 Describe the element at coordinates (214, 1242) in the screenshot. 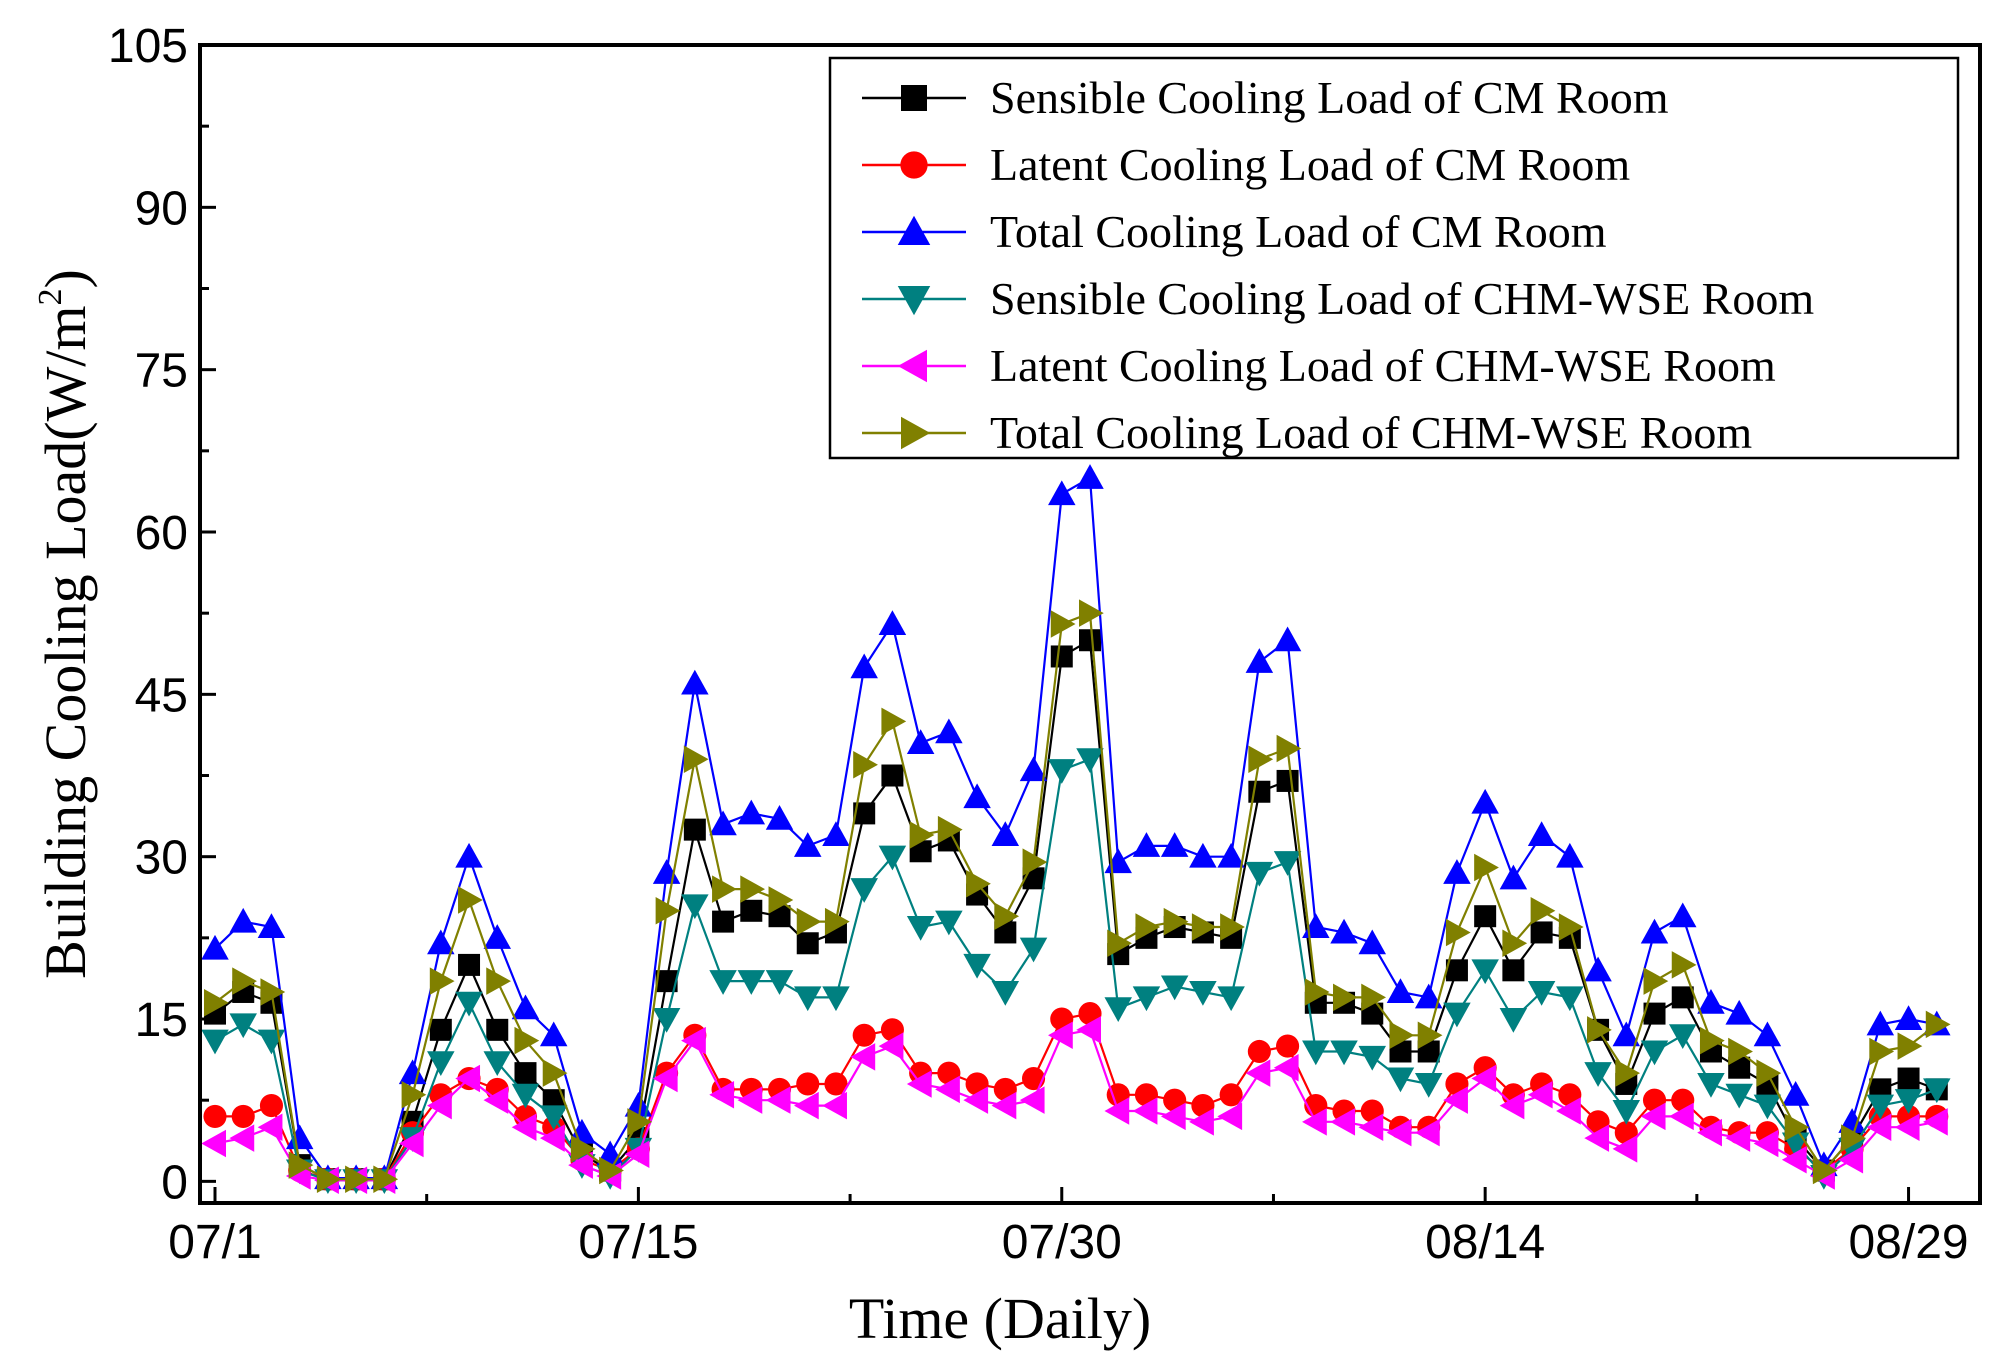

I see `x-tick-label: 07/1` at that location.